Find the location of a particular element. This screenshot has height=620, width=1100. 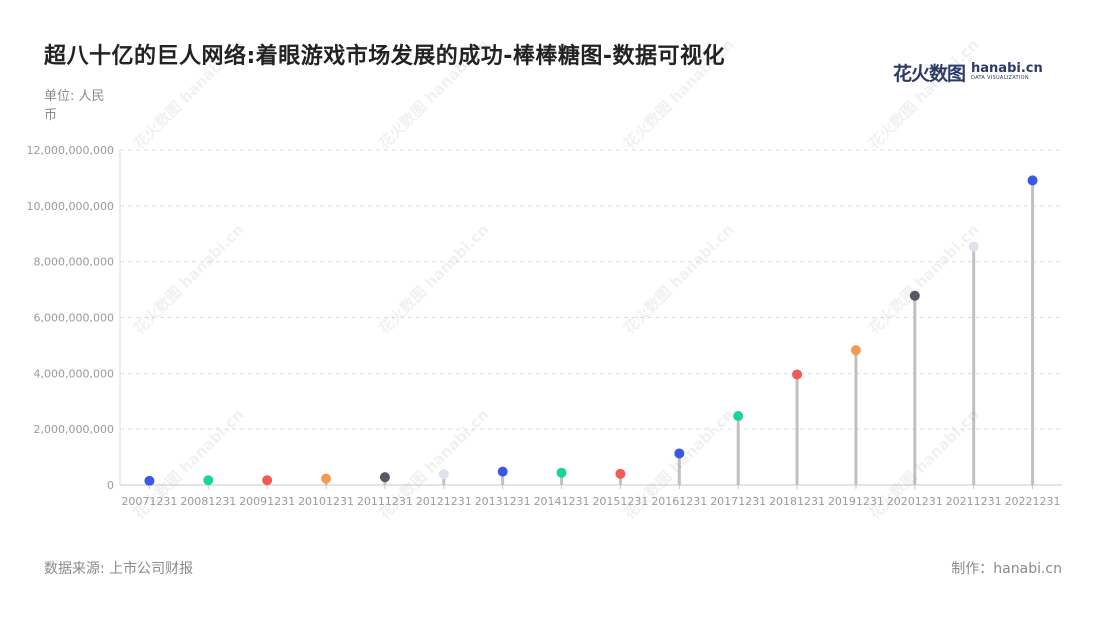

y-tick-label: 2,000,000,000 is located at coordinates (74, 429).